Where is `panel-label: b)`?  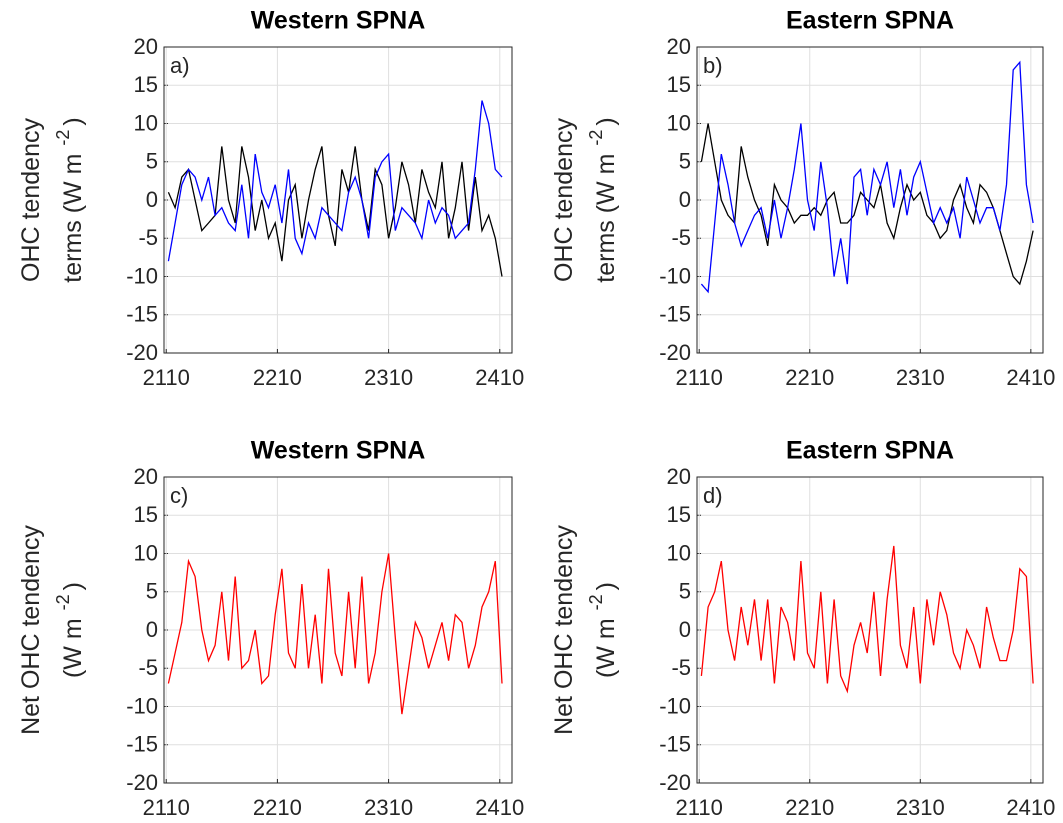 panel-label: b) is located at coordinates (713, 65).